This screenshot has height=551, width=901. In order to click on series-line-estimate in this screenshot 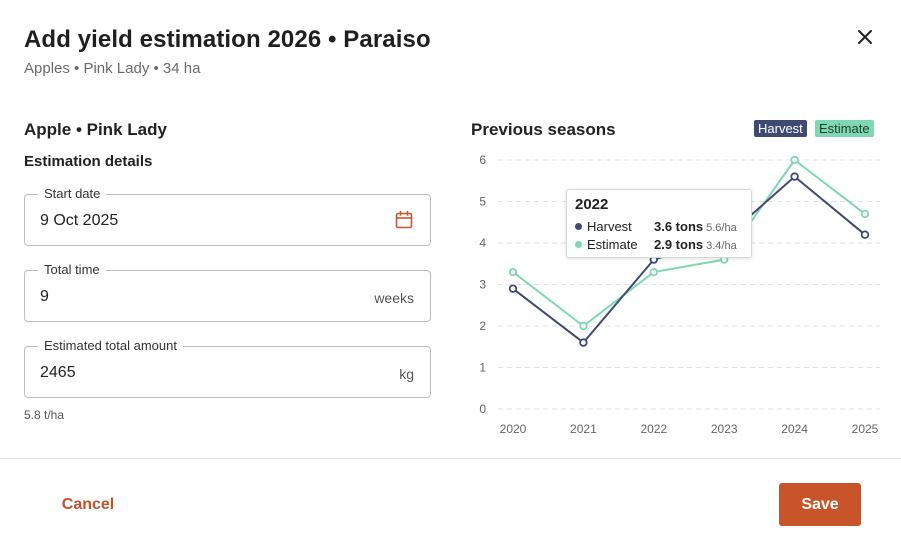, I will do `click(689, 243)`.